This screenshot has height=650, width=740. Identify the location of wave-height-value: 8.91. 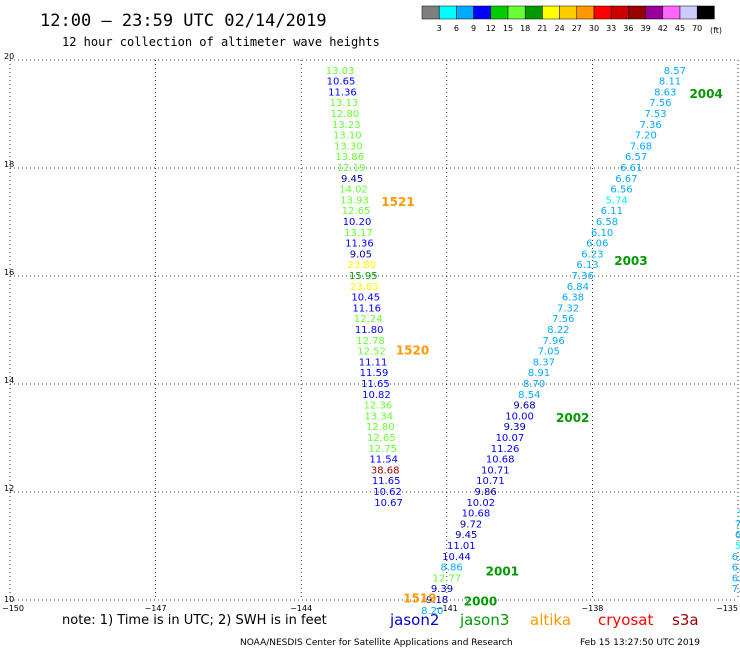
(539, 373).